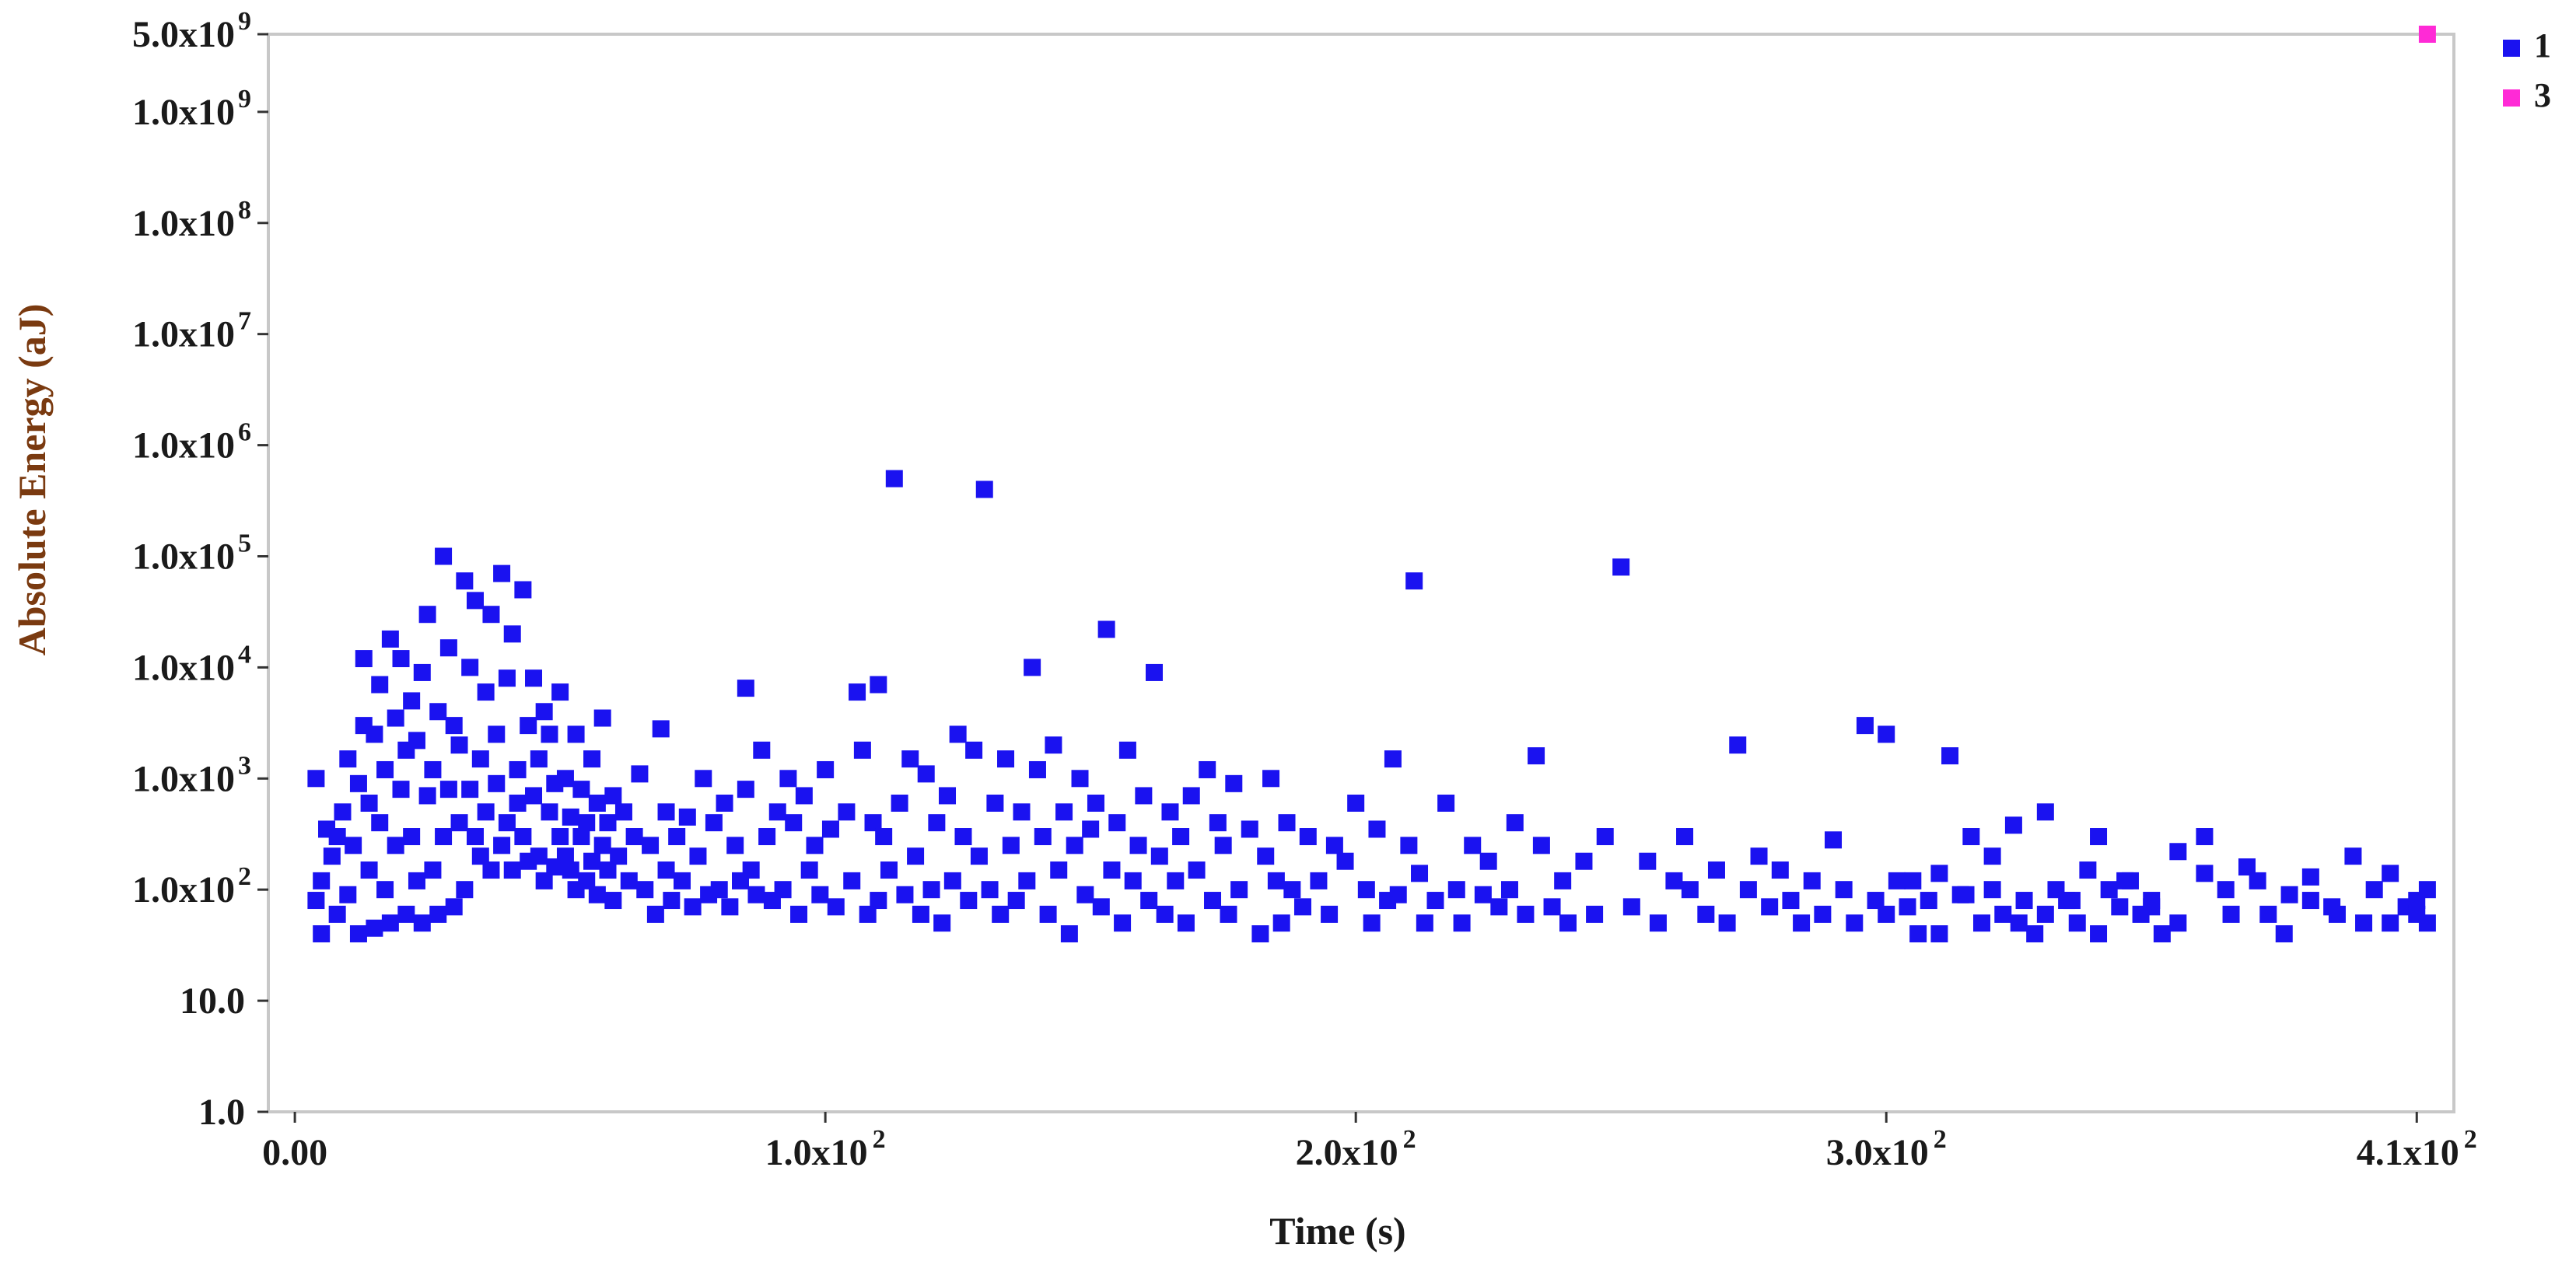 The image size is (2576, 1279). I want to click on x-axis-title: Time (s), so click(1337, 1231).